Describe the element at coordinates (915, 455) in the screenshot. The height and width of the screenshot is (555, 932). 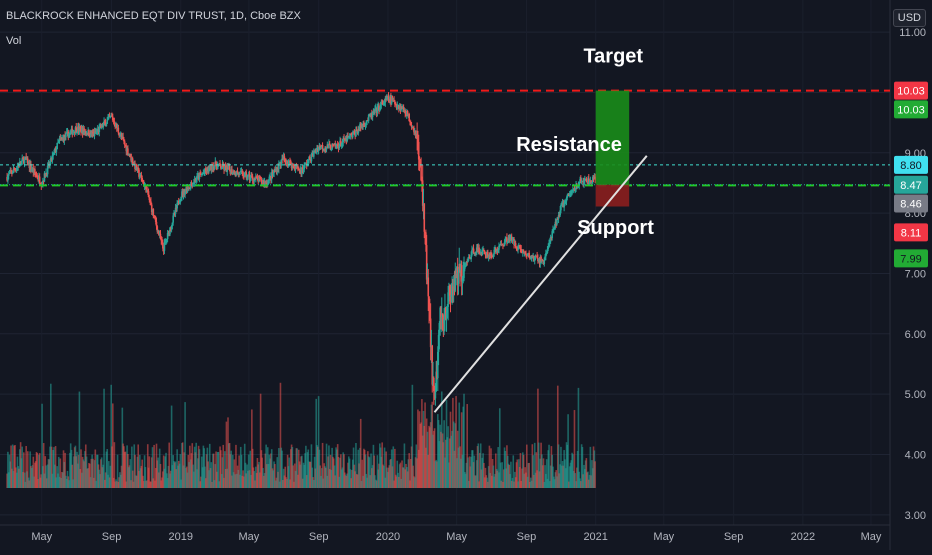
I see `y-tick-label: 4.00` at that location.